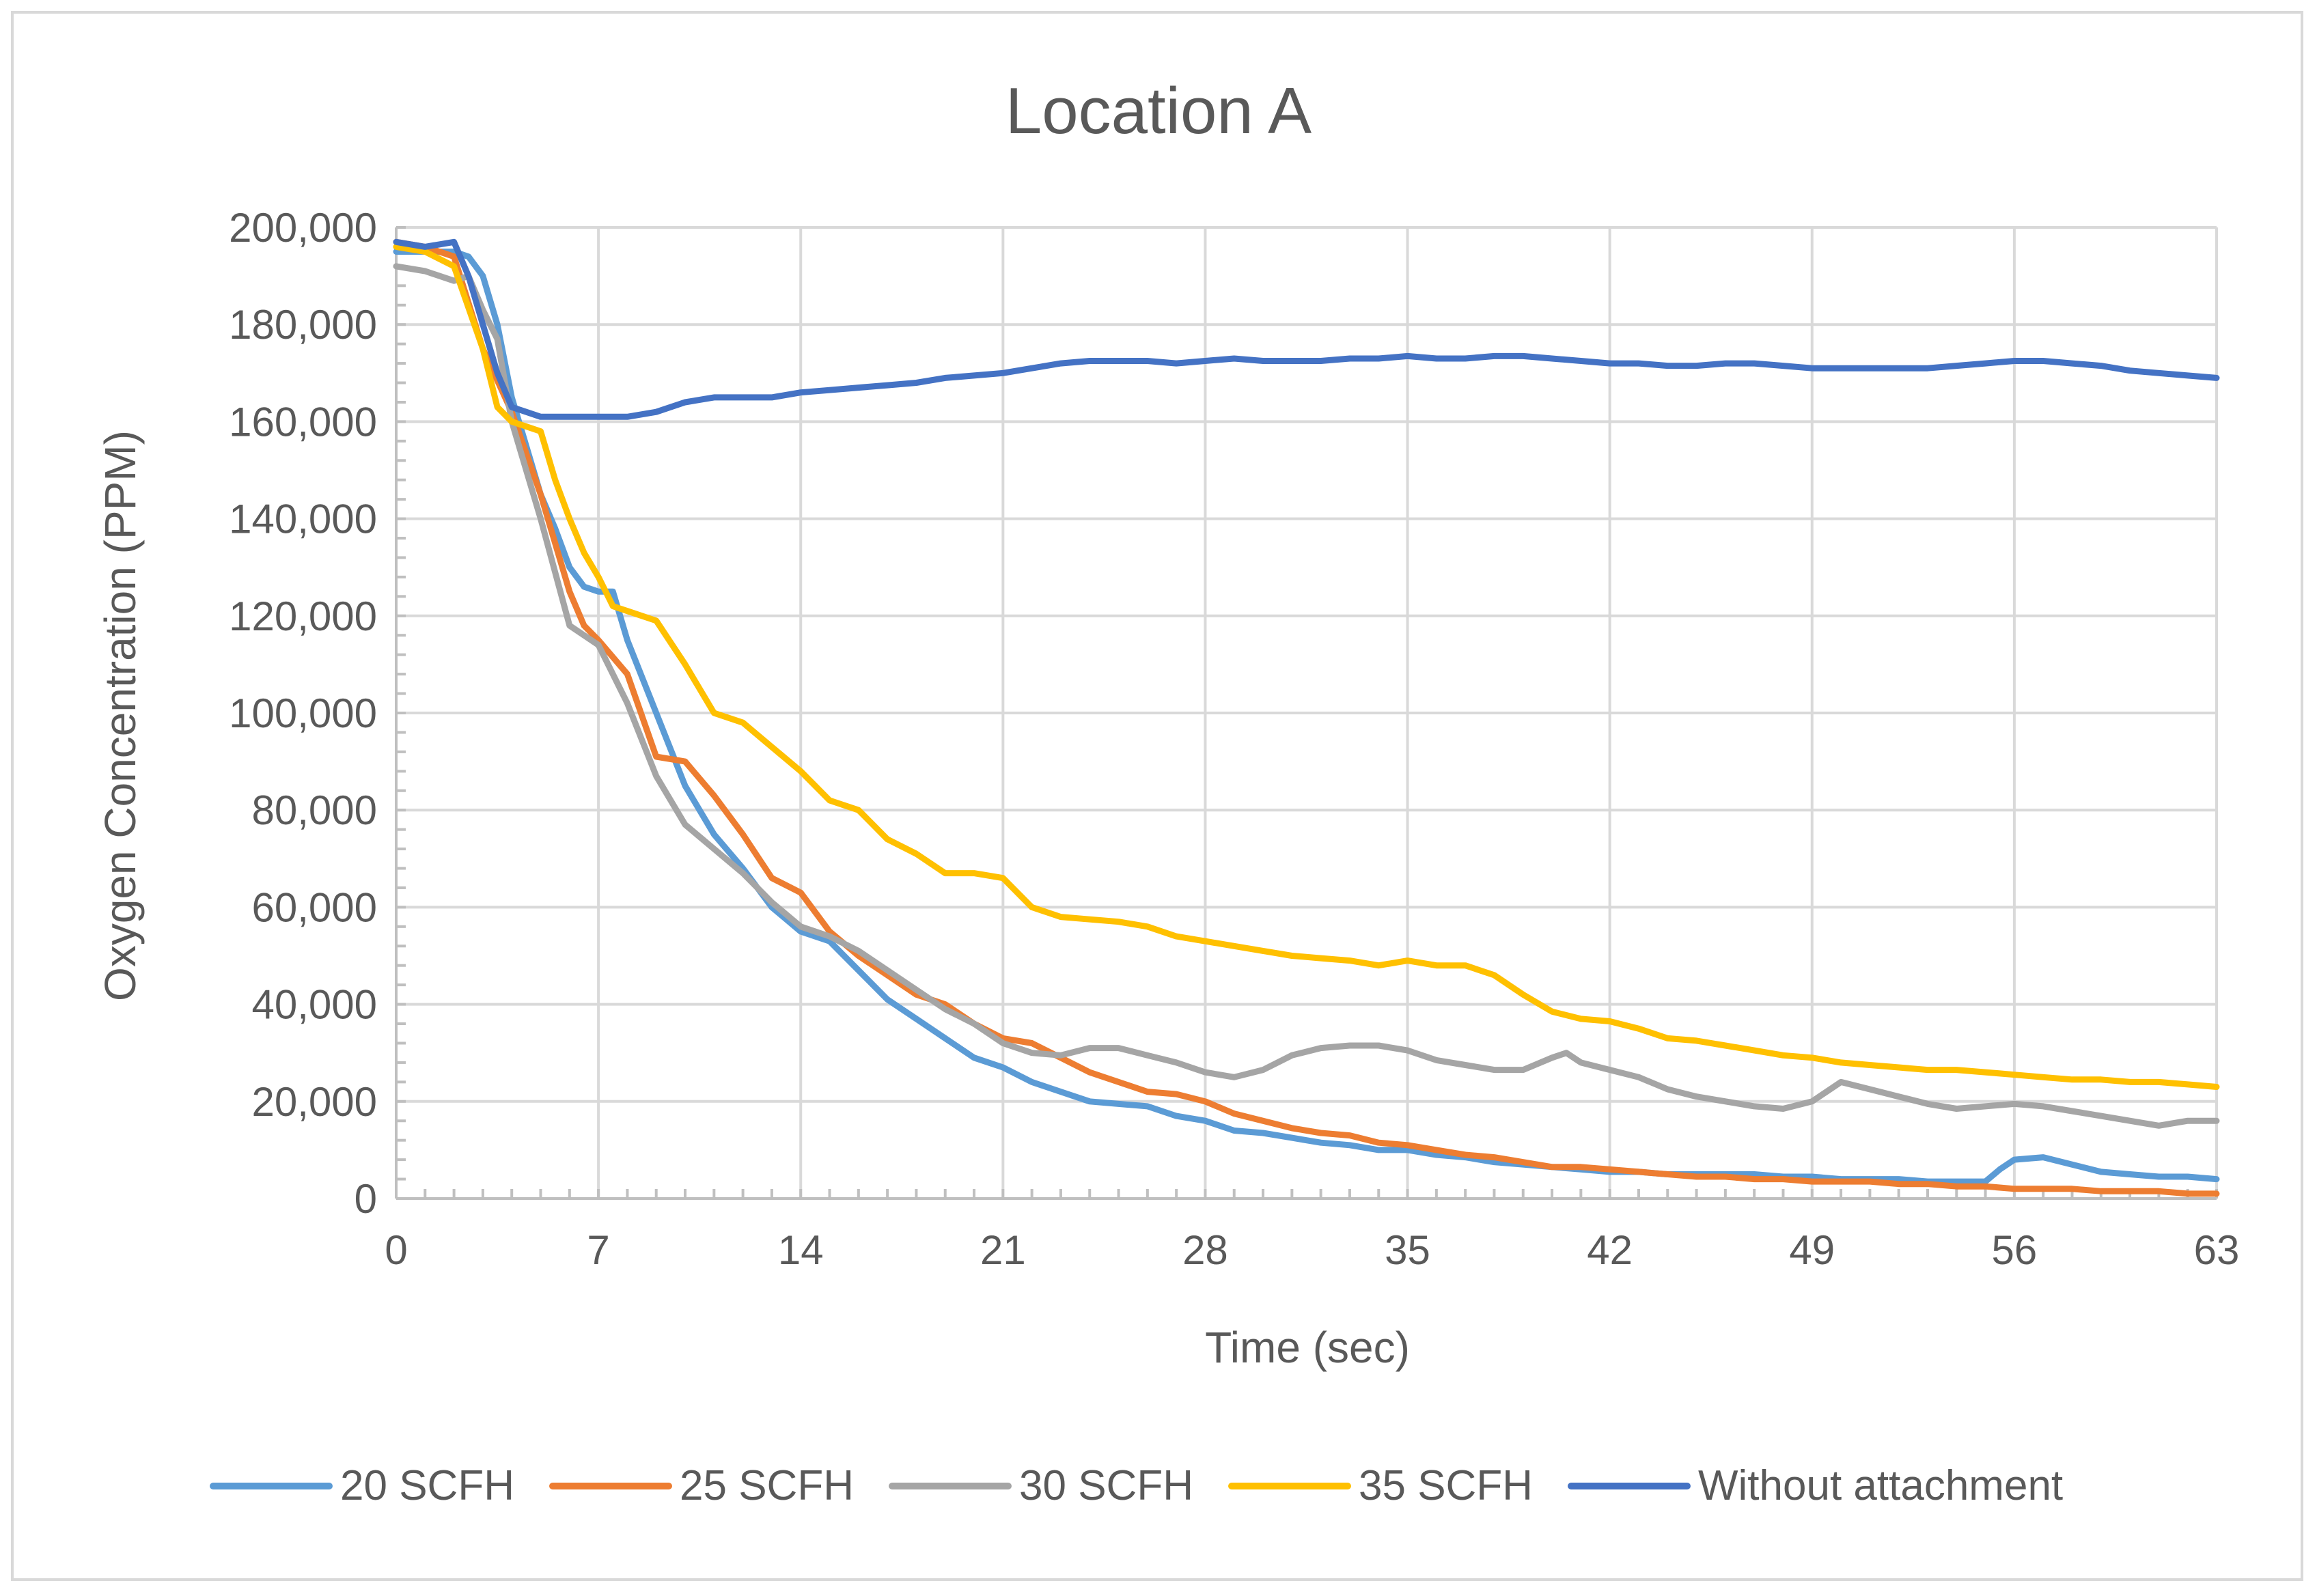  What do you see at coordinates (314, 810) in the screenshot?
I see `y-tick-label: 80,000` at bounding box center [314, 810].